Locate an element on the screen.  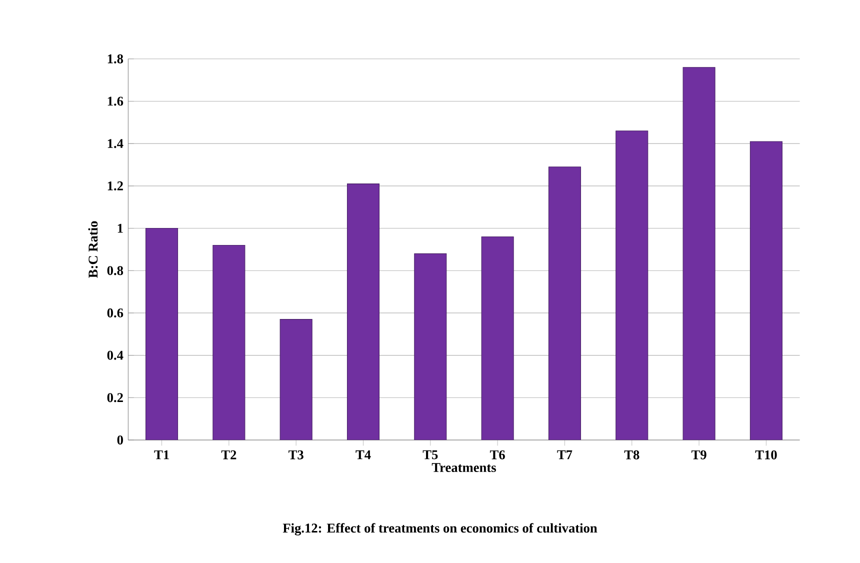
y-tick-label: 1.6 is located at coordinates (116, 101).